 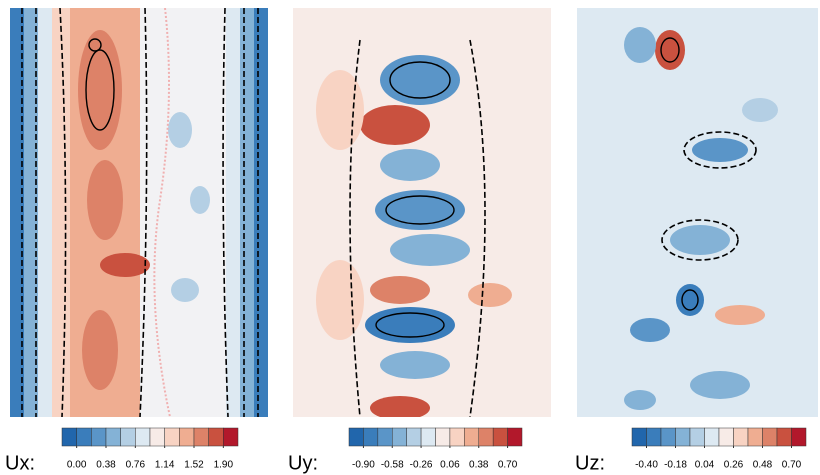 I want to click on colorbar-tick-label: -0.26, so click(x=421, y=465).